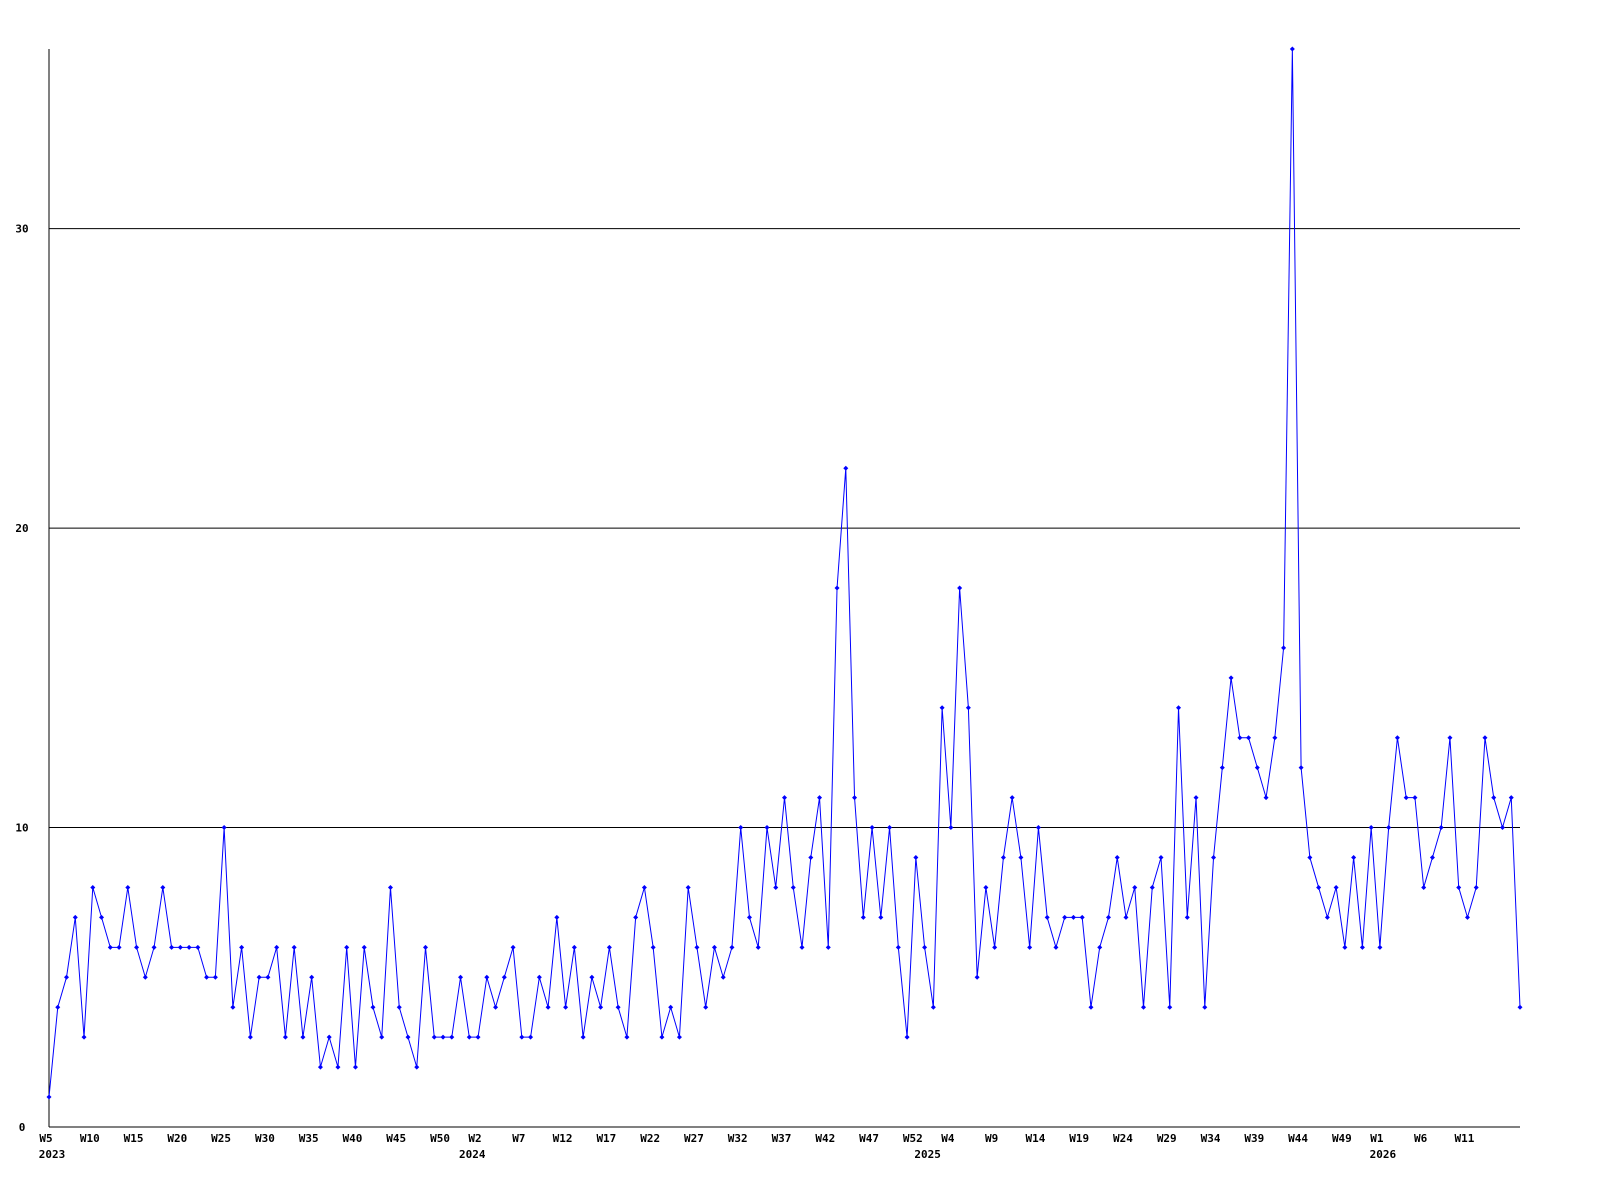 The width and height of the screenshot is (1600, 1200). What do you see at coordinates (1211, 1138) in the screenshot?
I see `x-tick-label: W34` at bounding box center [1211, 1138].